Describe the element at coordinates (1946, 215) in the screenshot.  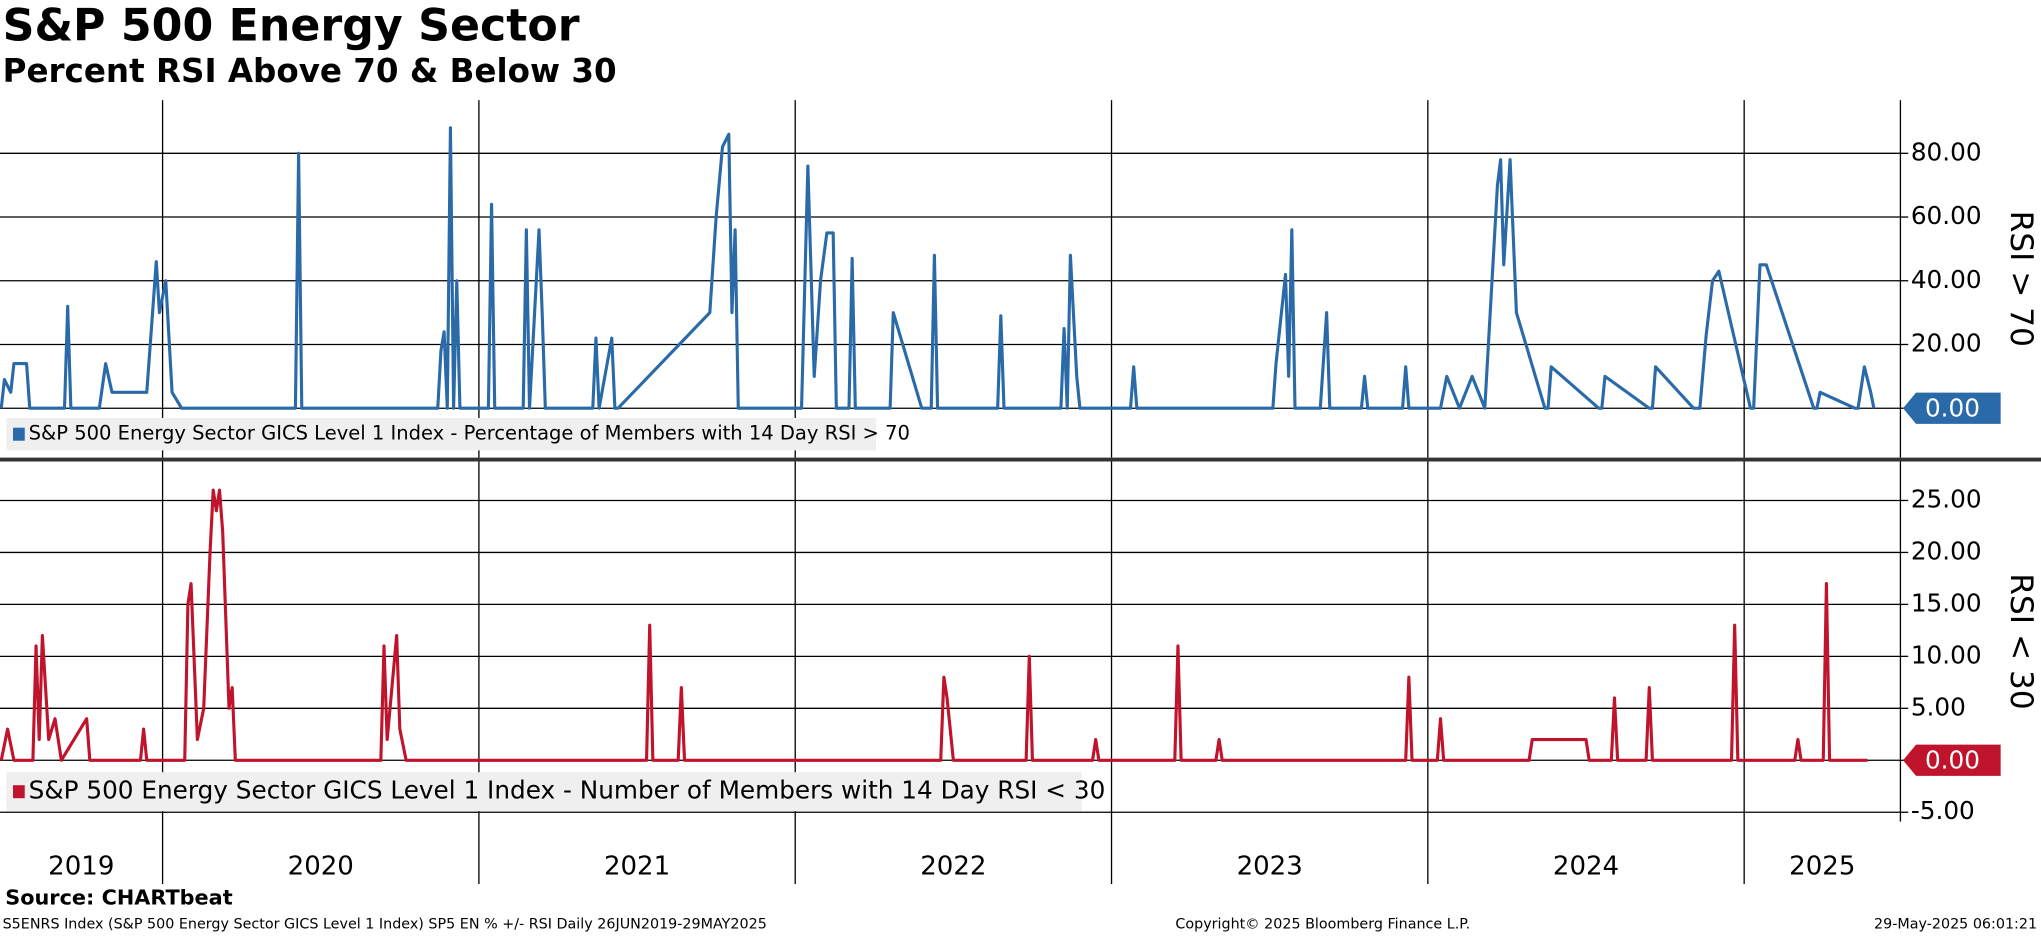
I see `y-tick-label: 60.00` at that location.